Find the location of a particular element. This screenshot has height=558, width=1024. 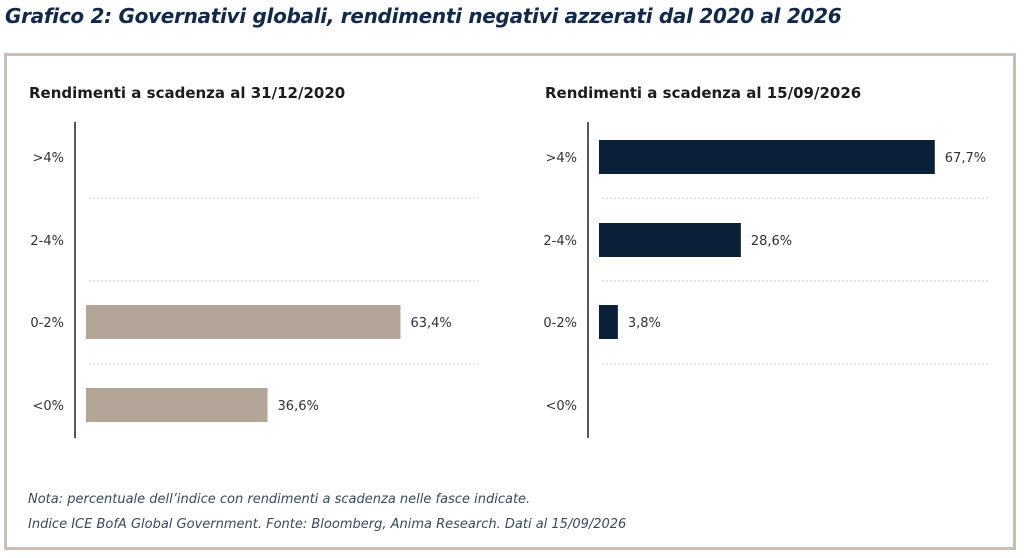

data-label: 36,6% is located at coordinates (298, 406).